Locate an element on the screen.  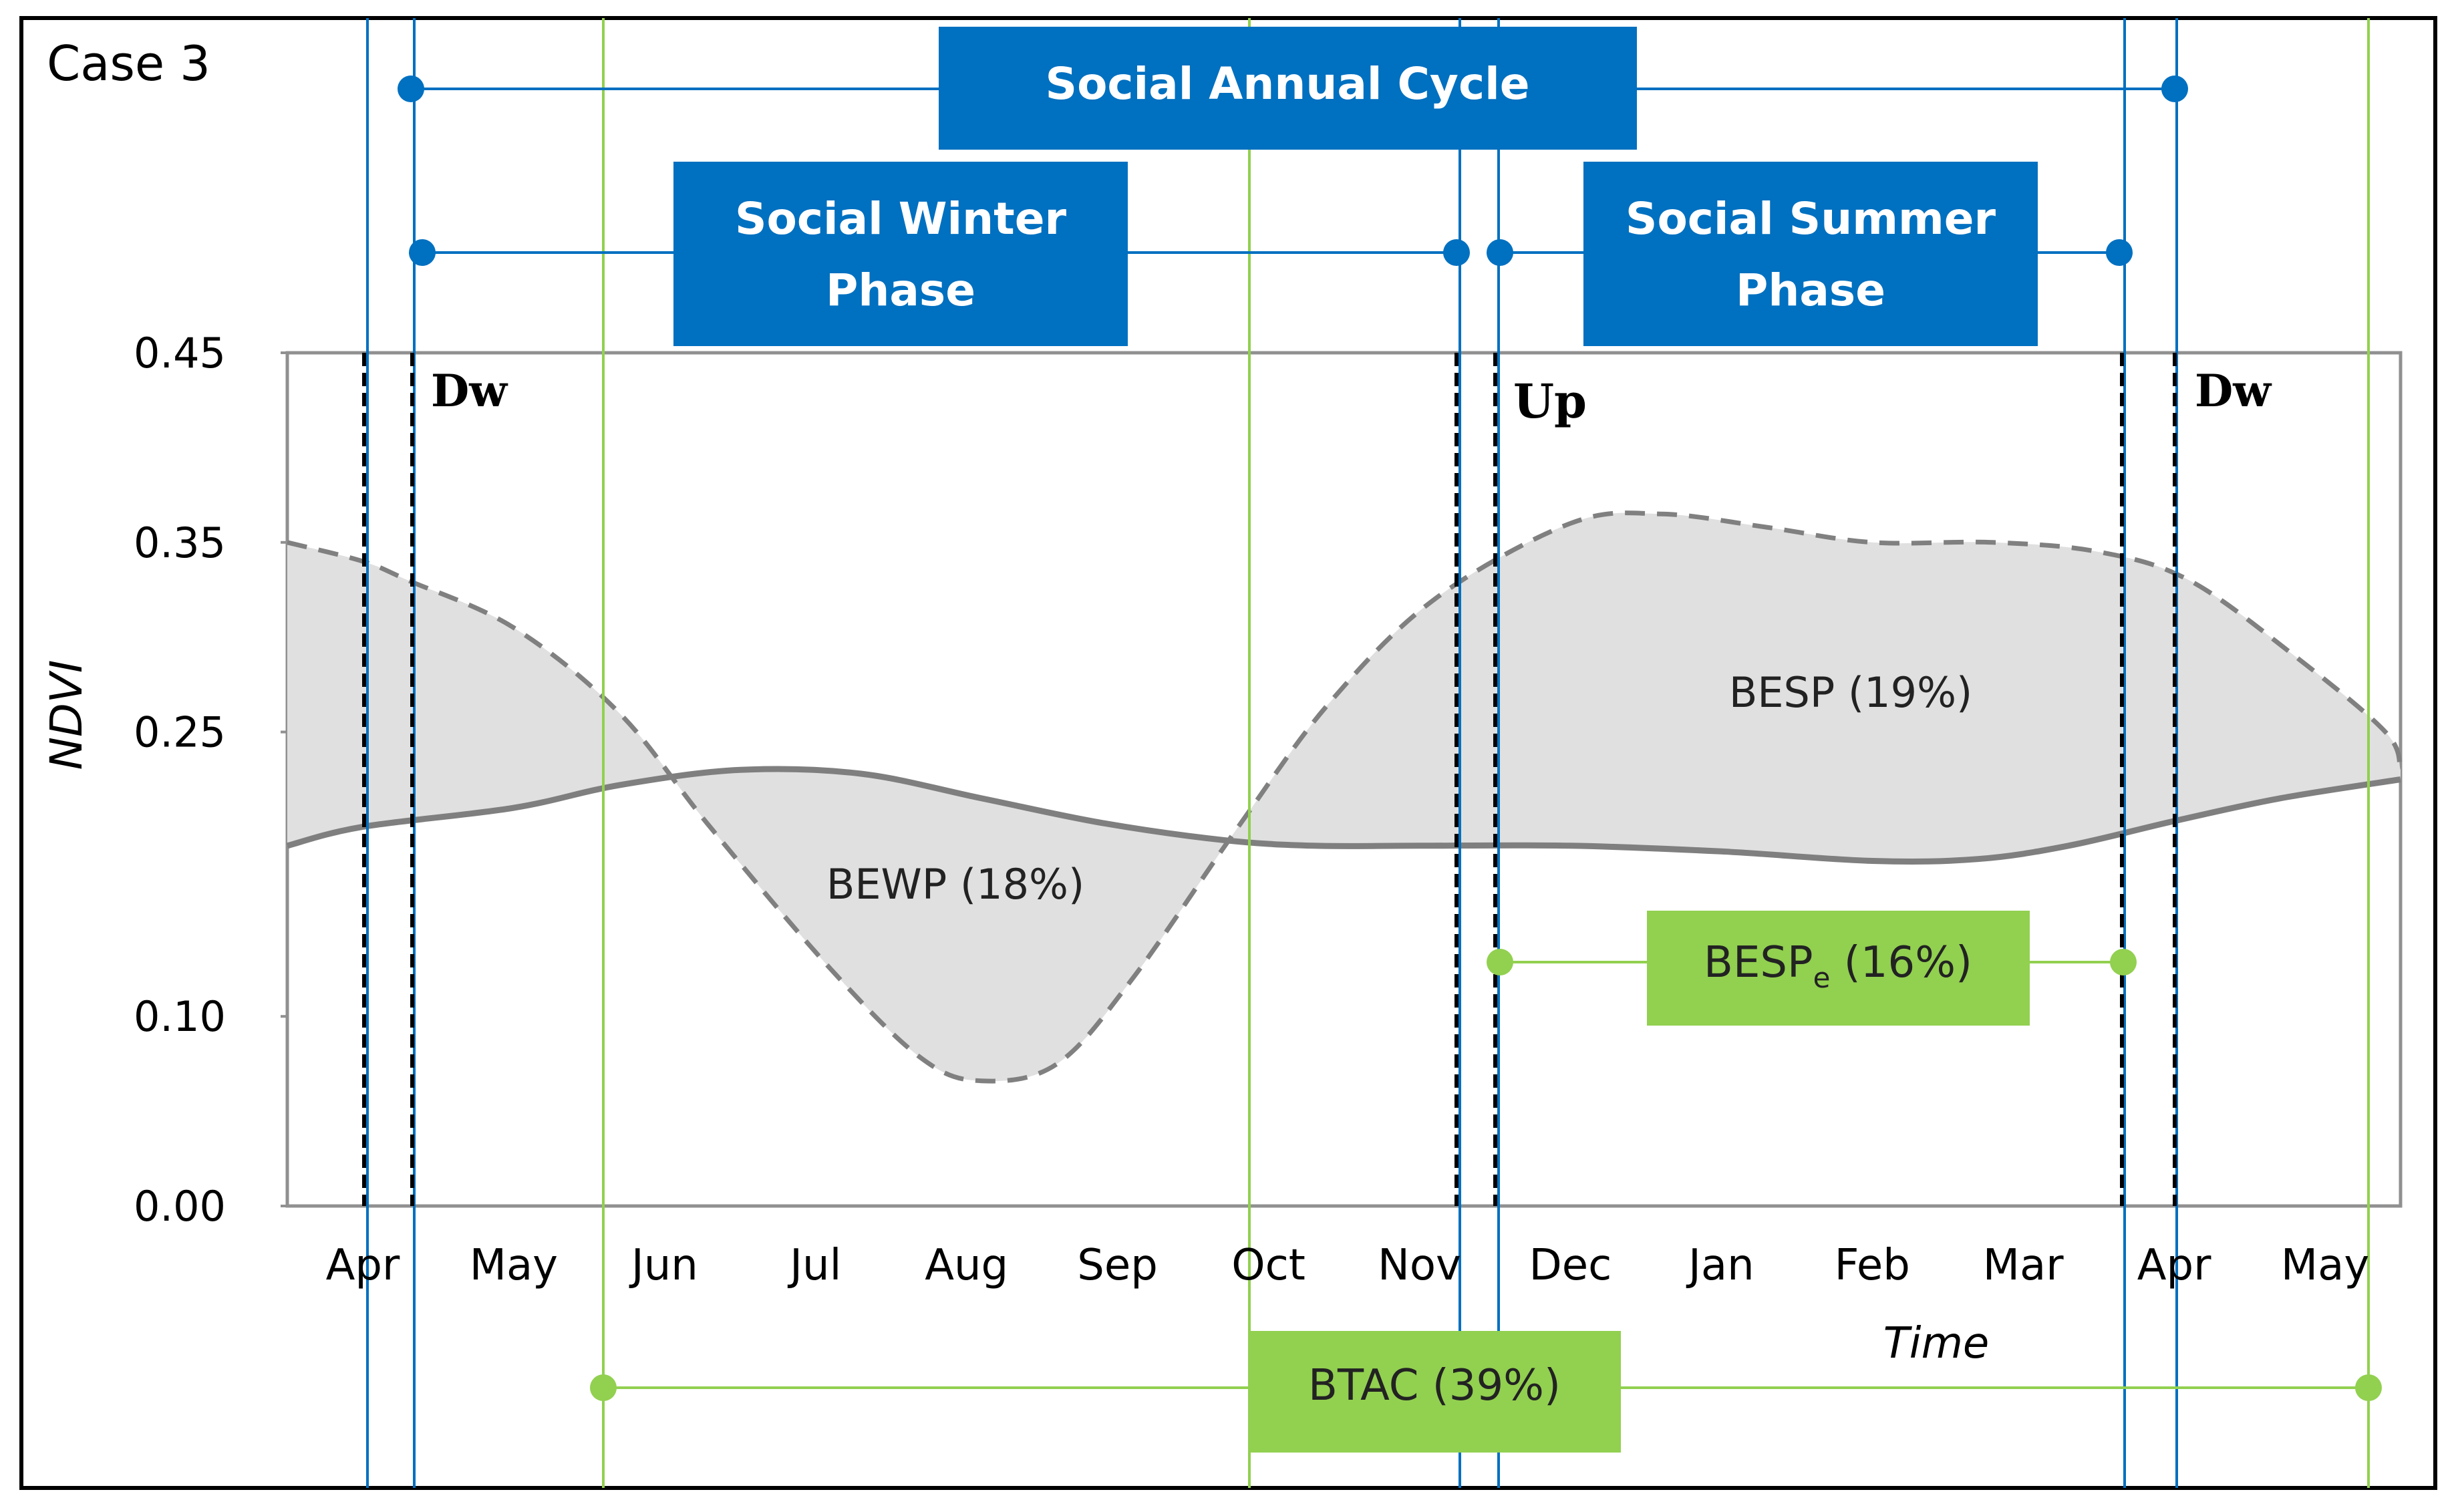
x-tick-label: Aug is located at coordinates (966, 1265).